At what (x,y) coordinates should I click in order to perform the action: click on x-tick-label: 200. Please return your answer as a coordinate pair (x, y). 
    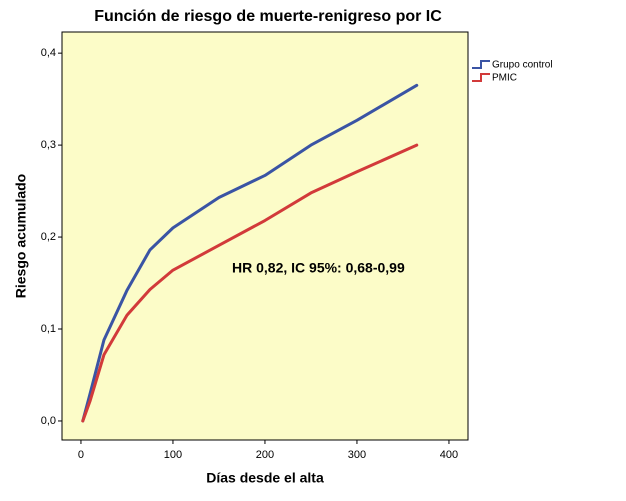
    Looking at the image, I should click on (265, 455).